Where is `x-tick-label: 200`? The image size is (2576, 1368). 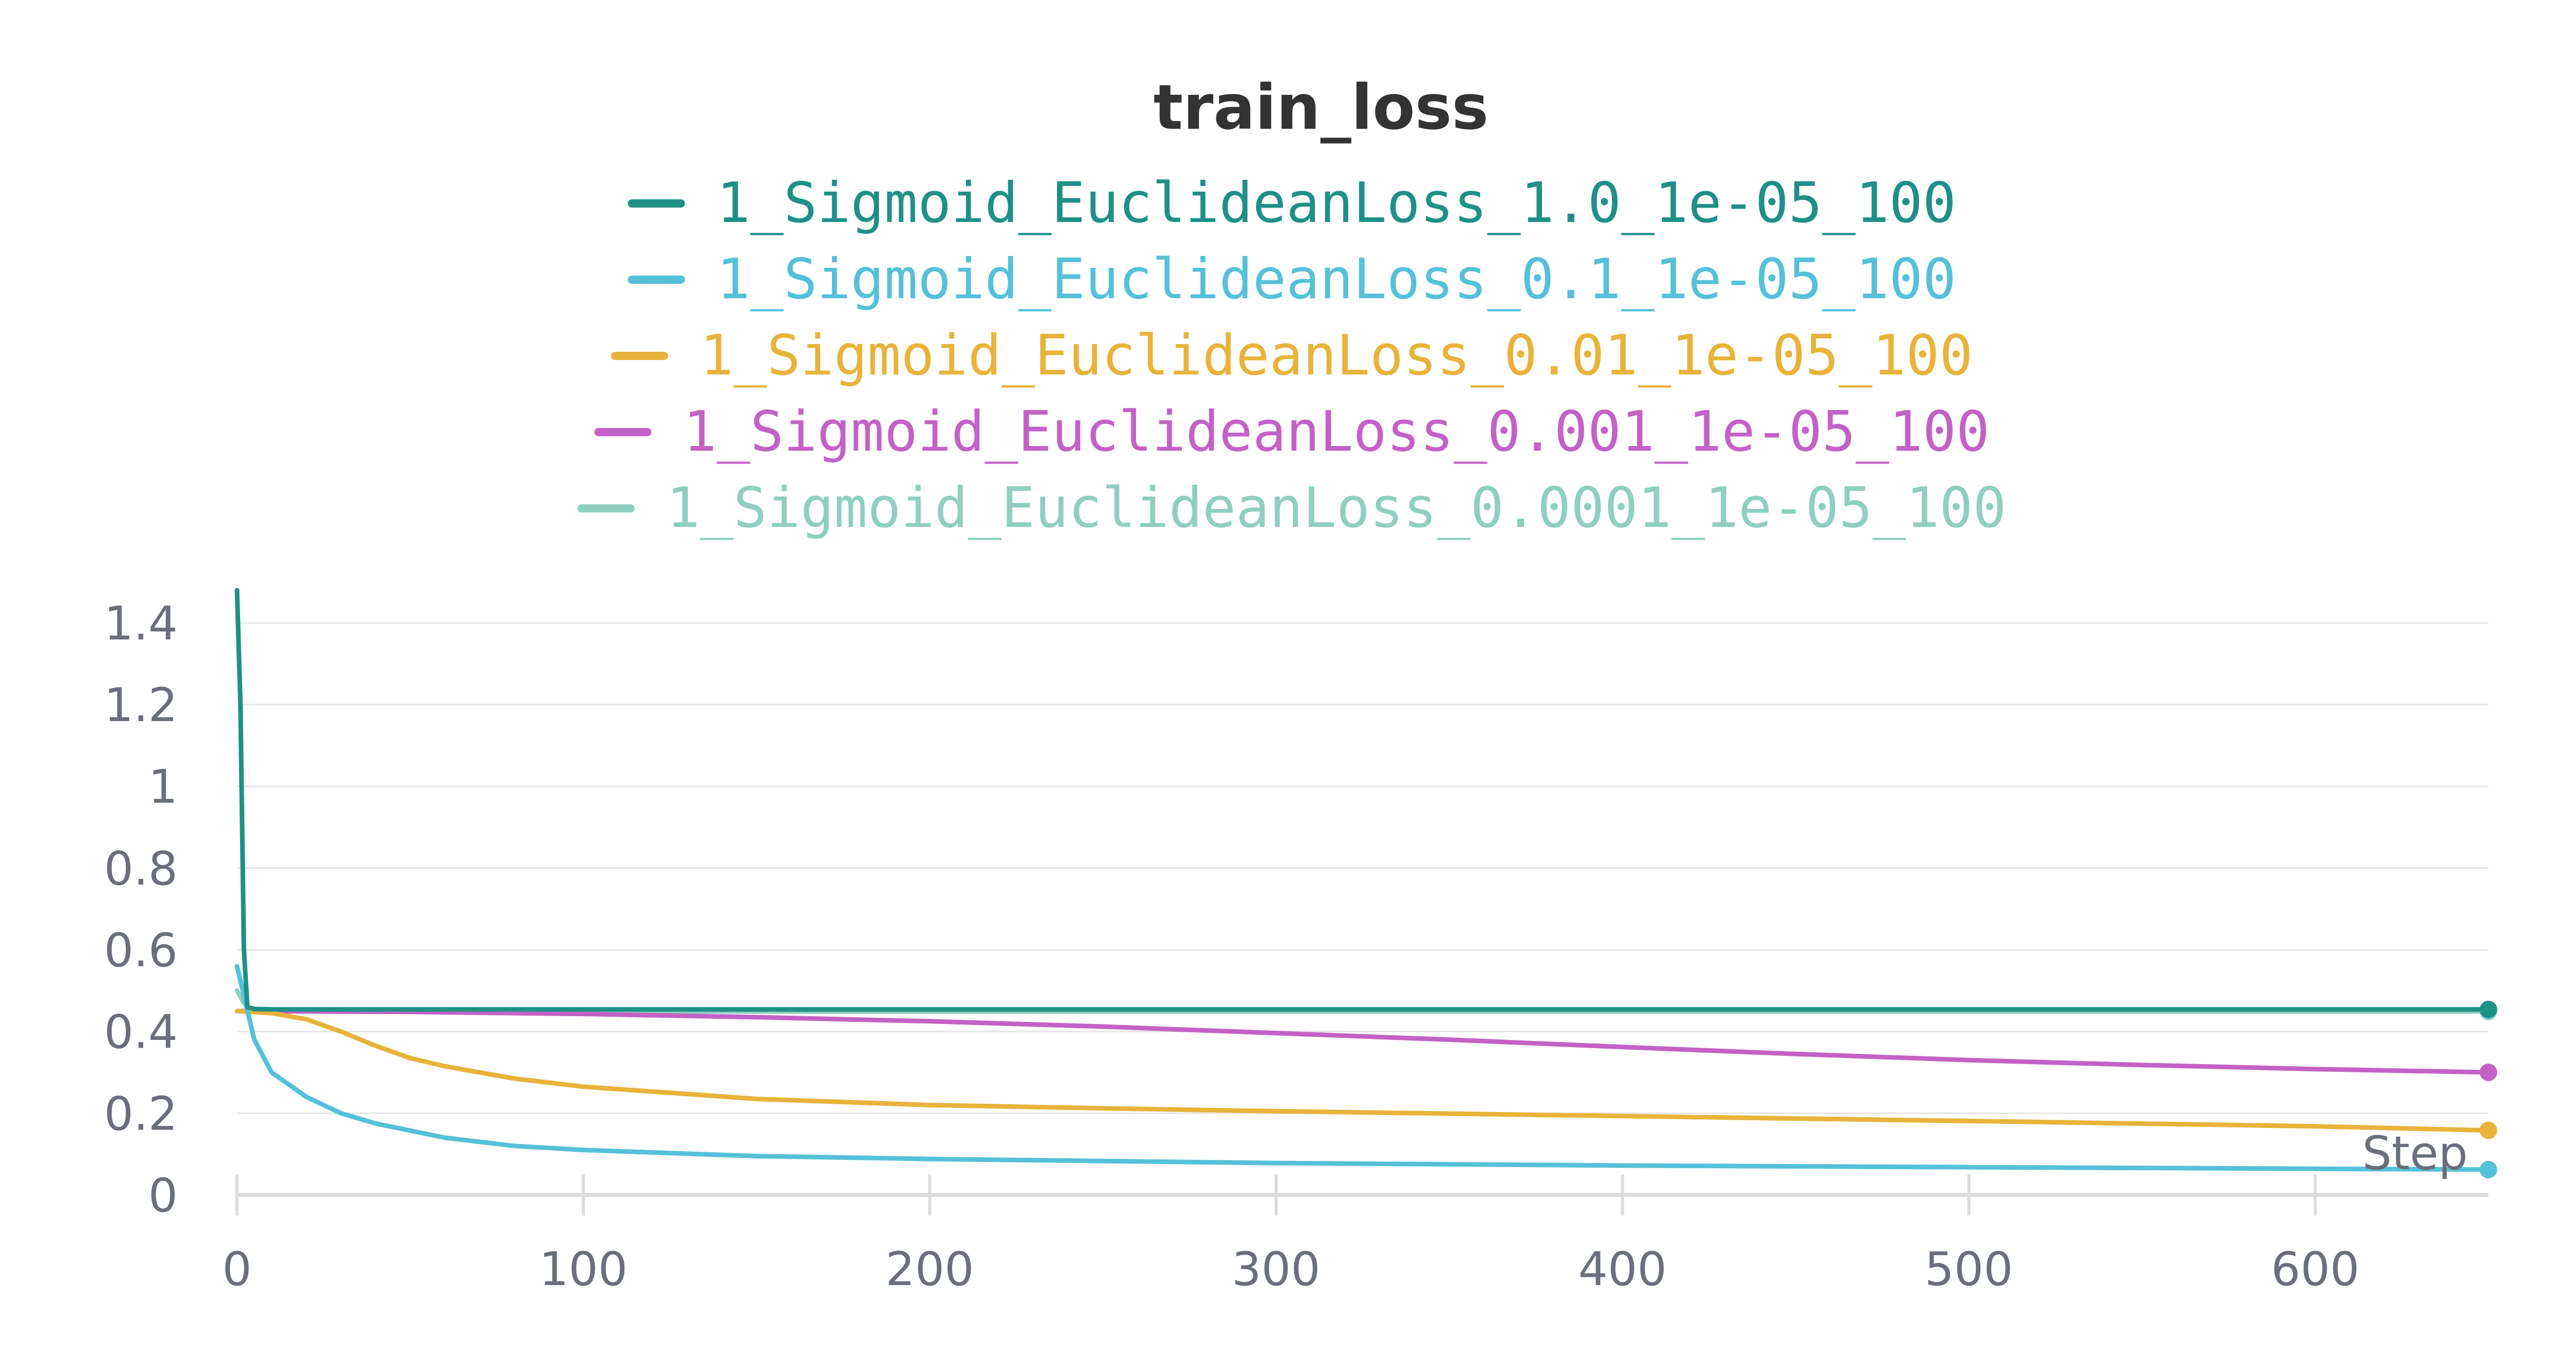
x-tick-label: 200 is located at coordinates (930, 1269).